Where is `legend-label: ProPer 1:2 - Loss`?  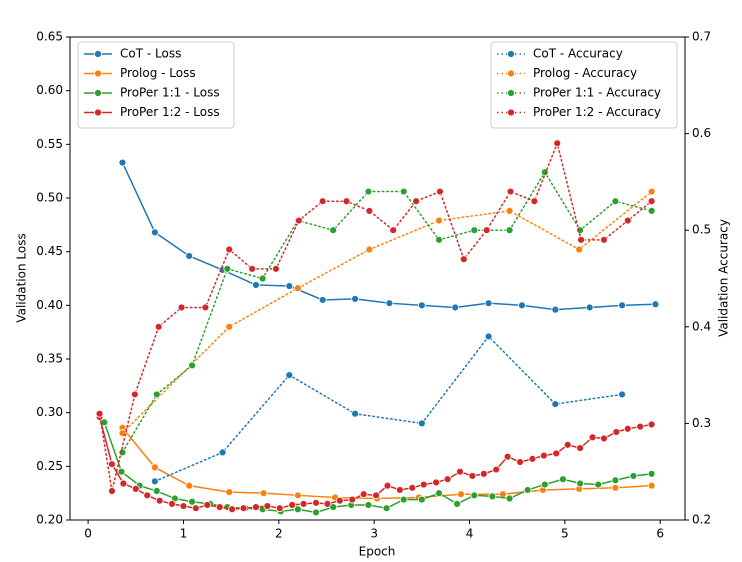
legend-label: ProPer 1:2 - Loss is located at coordinates (170, 112).